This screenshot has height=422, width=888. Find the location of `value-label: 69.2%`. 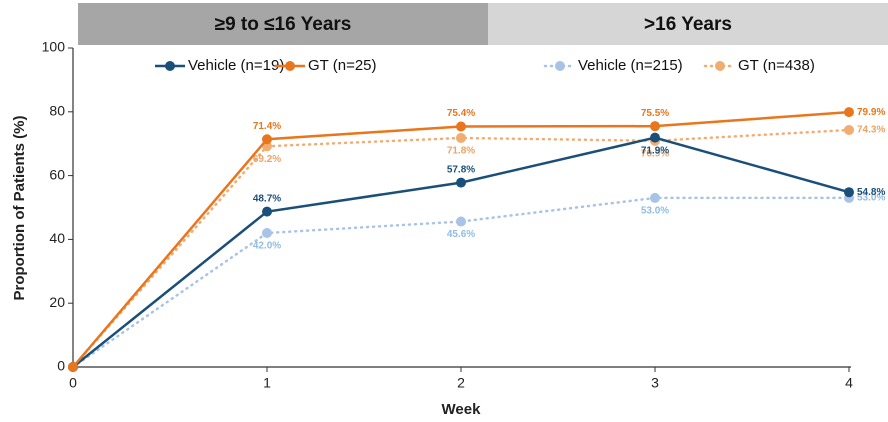

value-label: 69.2% is located at coordinates (267, 159).